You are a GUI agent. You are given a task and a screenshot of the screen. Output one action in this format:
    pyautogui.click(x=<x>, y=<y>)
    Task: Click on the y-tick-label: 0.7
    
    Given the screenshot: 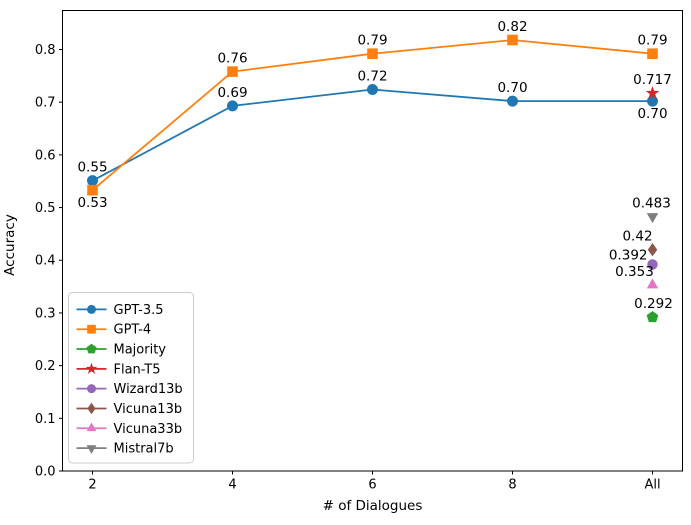 What is the action you would take?
    pyautogui.click(x=45, y=103)
    